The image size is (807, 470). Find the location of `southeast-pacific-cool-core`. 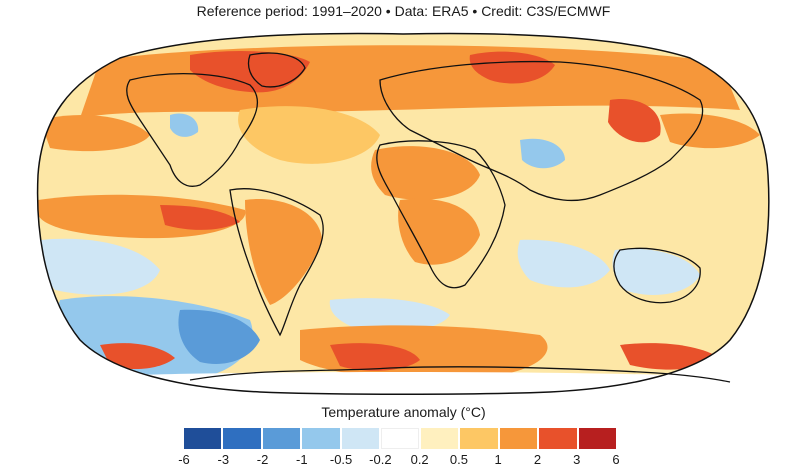

southeast-pacific-cool-core is located at coordinates (219, 336).